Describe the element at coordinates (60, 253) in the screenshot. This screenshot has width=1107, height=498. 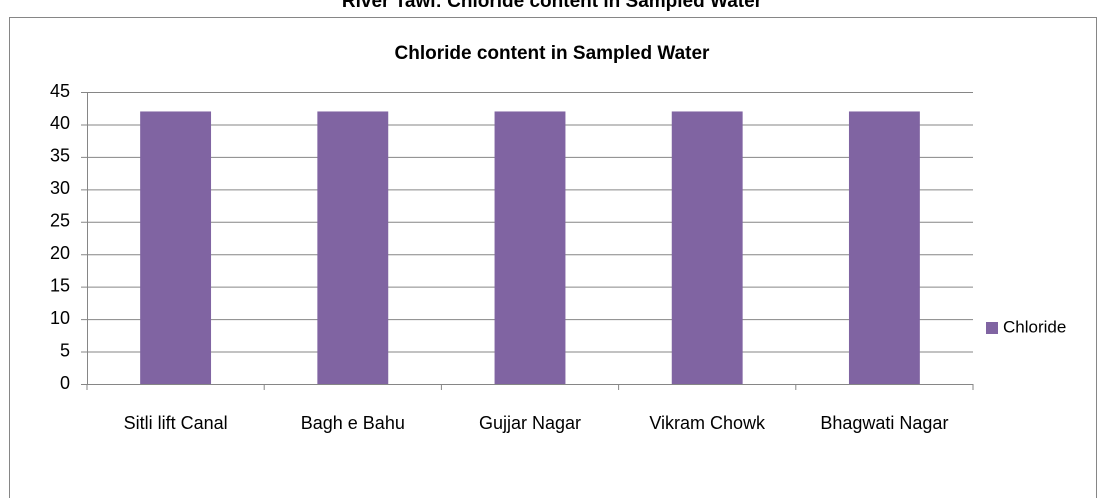
I see `y-tick-label: 20` at that location.